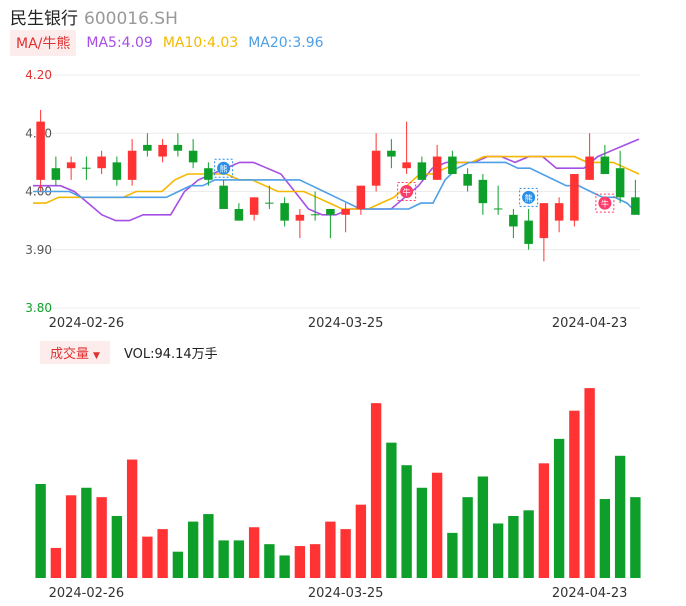 This screenshot has width=686, height=606. I want to click on signal-frame, so click(529, 197).